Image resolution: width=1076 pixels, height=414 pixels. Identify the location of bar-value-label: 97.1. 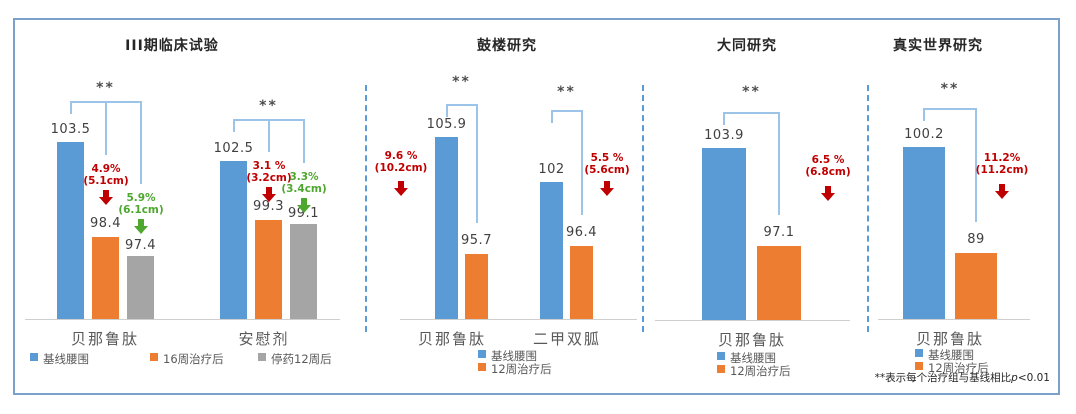
(779, 233).